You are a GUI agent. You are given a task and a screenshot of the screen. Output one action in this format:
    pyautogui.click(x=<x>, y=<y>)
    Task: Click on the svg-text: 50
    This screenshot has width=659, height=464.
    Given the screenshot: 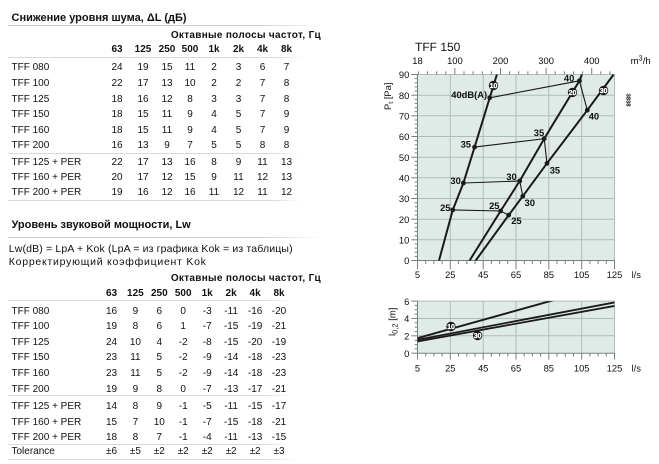 What is the action you would take?
    pyautogui.click(x=404, y=157)
    